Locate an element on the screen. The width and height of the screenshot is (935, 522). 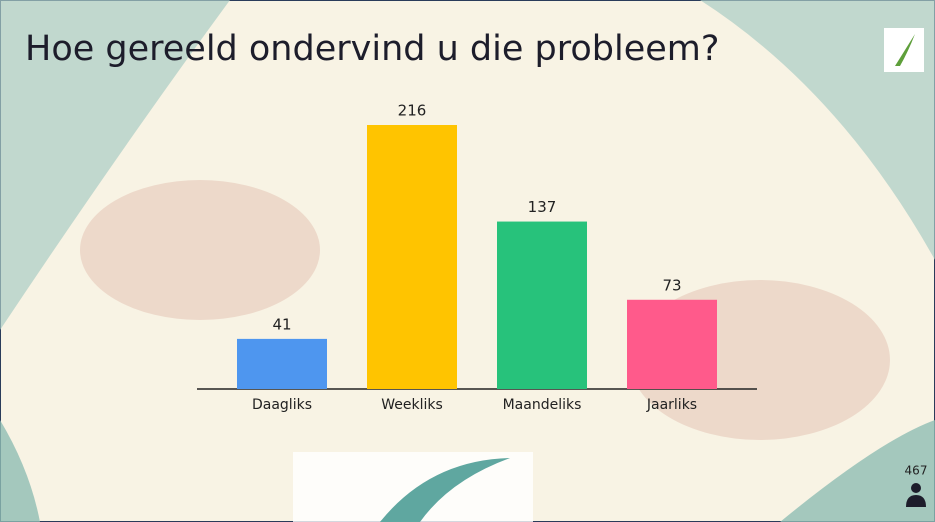
x-tick-label: Jaarliks is located at coordinates (671, 405).